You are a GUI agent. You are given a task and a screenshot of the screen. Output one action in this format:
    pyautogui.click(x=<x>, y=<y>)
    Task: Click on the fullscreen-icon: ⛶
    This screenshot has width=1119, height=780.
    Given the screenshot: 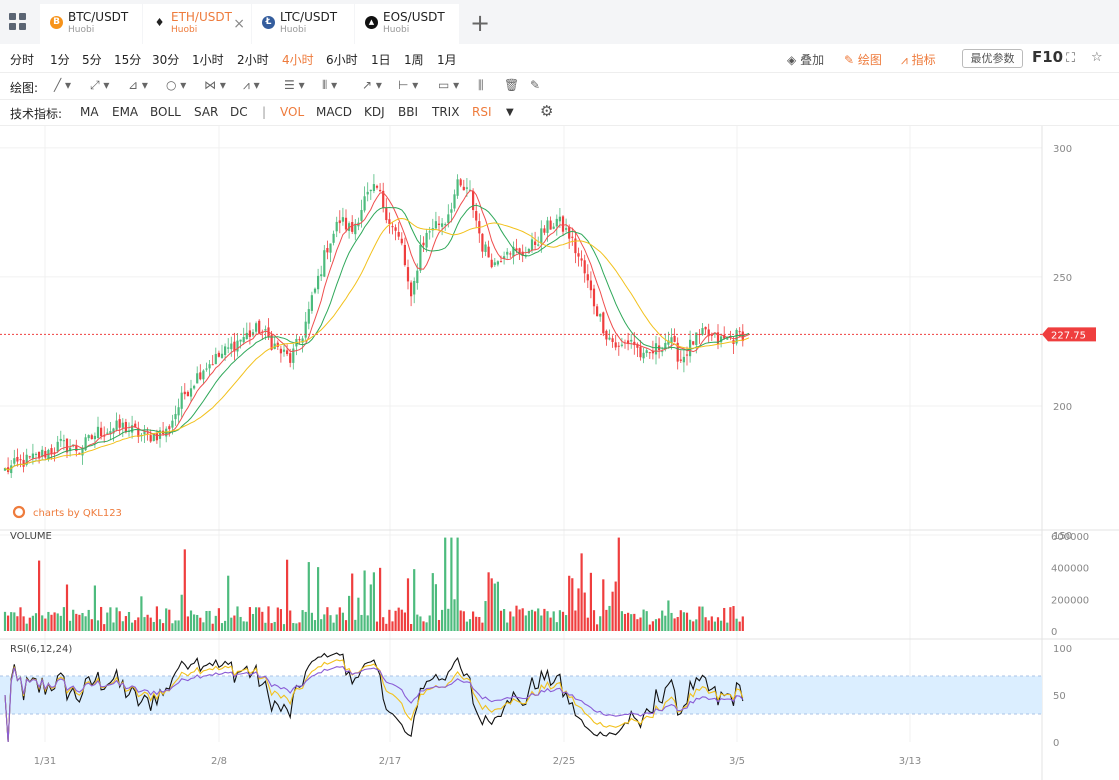 What is the action you would take?
    pyautogui.click(x=1071, y=58)
    